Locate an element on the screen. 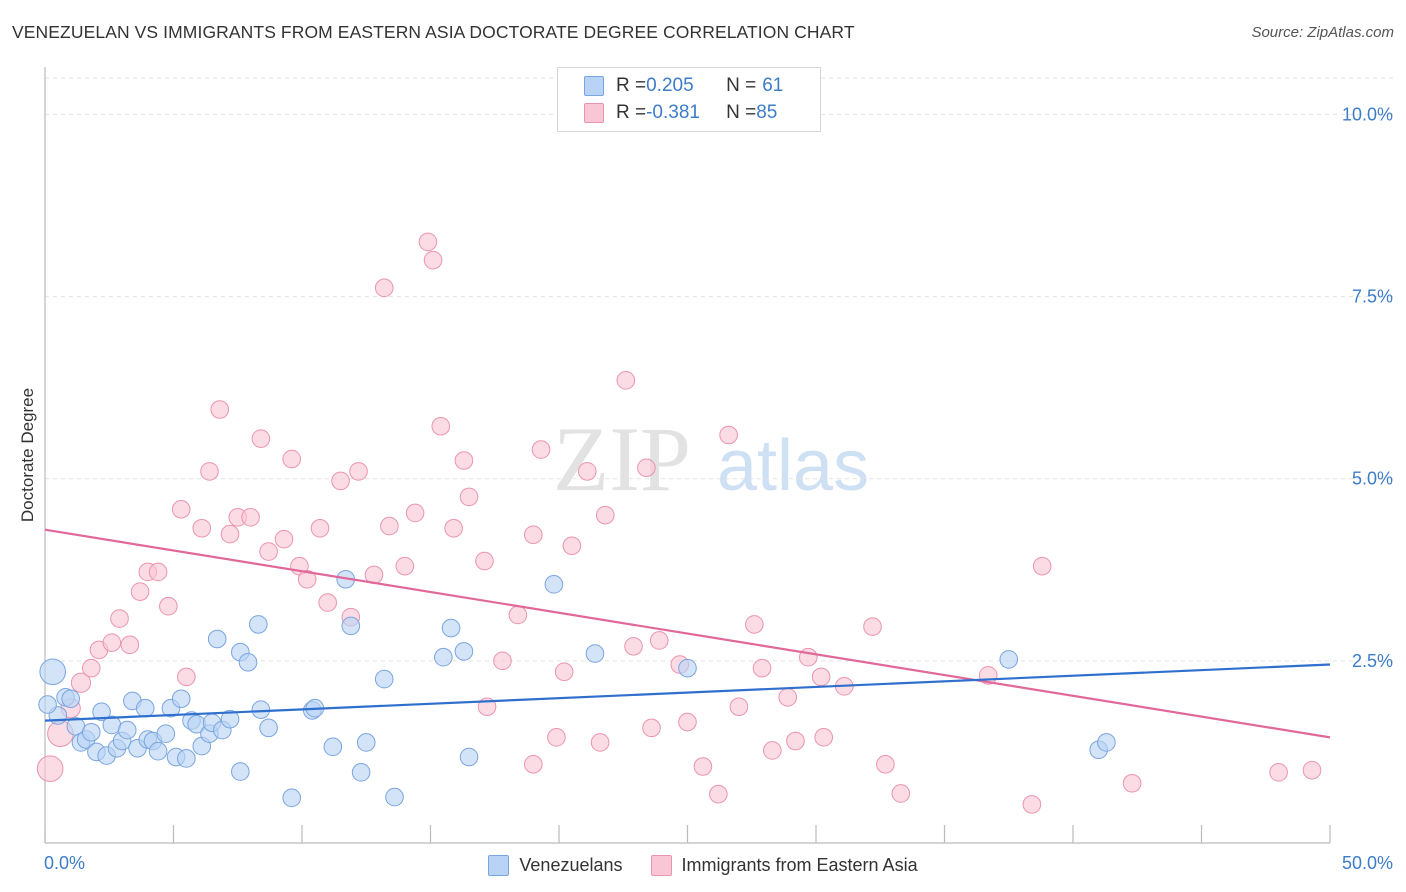 This screenshot has height=892, width=1406. legend-item-venezuelans: Venezuelans is located at coordinates (555, 865).